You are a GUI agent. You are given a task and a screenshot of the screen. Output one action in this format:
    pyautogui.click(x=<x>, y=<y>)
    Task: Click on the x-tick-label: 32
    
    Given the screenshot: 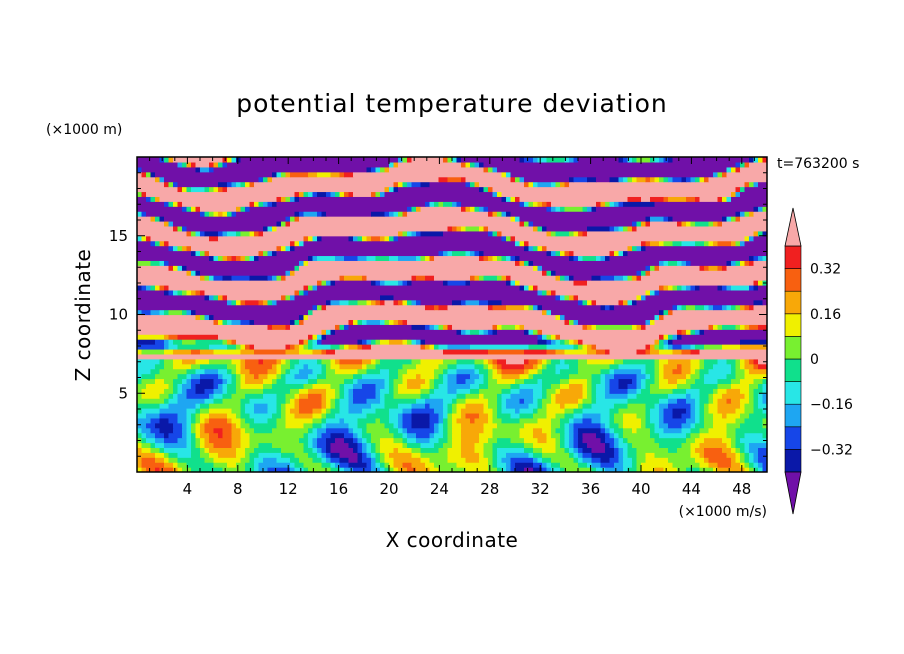 What is the action you would take?
    pyautogui.click(x=540, y=489)
    